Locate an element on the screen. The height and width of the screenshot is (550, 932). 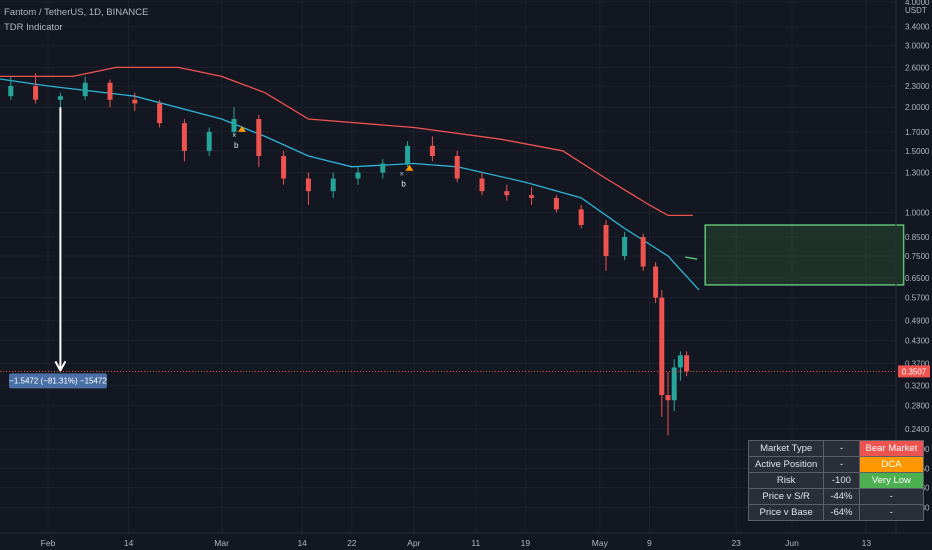
time-tick-label: May is located at coordinates (600, 543).